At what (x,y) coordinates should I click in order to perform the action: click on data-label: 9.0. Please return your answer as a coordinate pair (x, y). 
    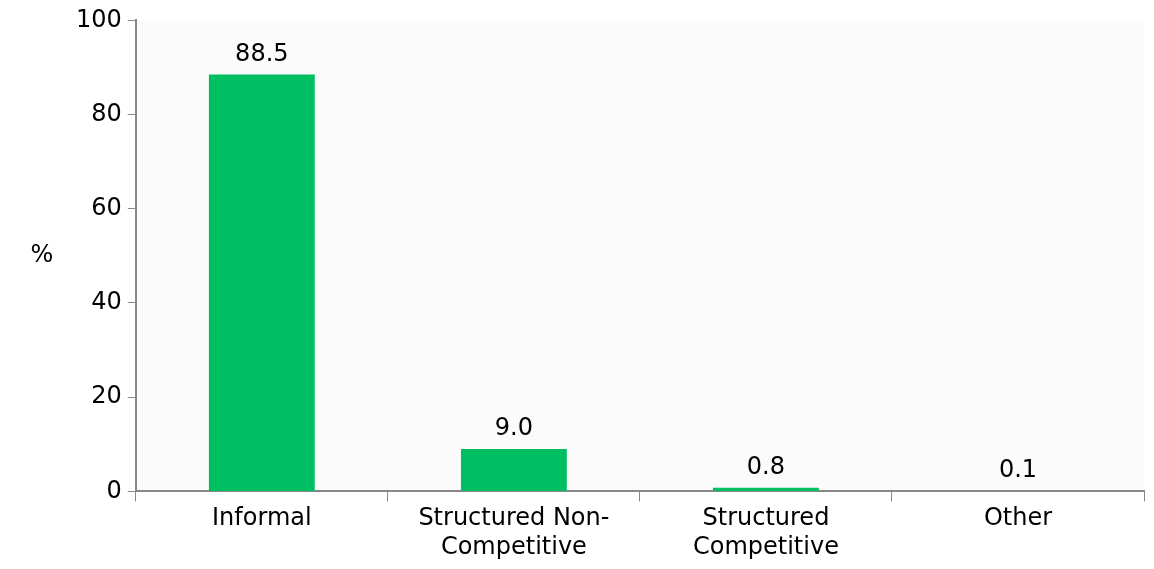
    Looking at the image, I should click on (513, 427).